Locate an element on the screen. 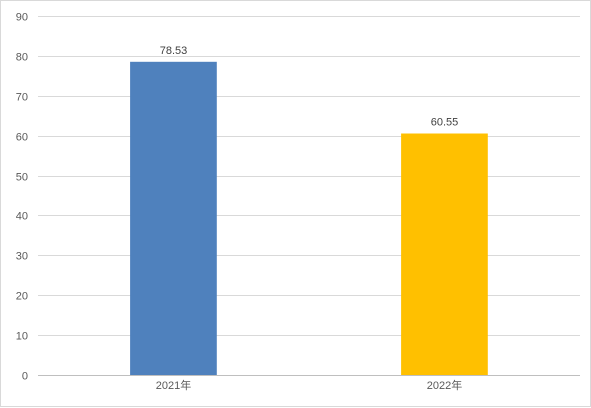  y-tick-label: 40 is located at coordinates (22, 217).